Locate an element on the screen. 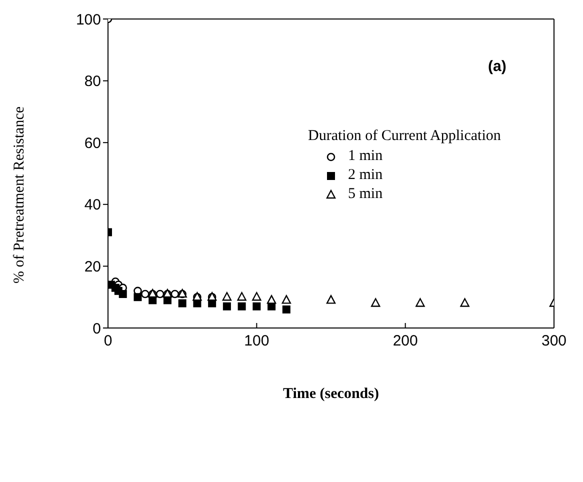 Image resolution: width=583 pixels, height=482 pixels. y-axis-title: % of Pretreatment Resistance is located at coordinates (19, 195).